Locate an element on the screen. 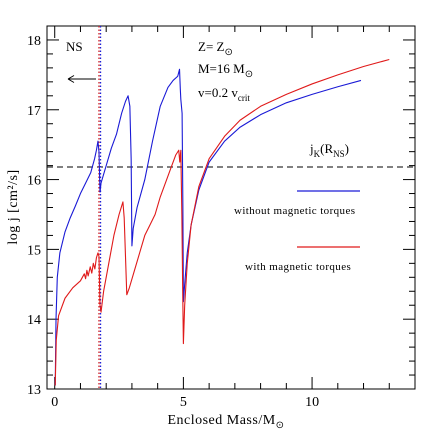  x-axis-title: Enclosed Mass/M⊙ is located at coordinates (225, 422).